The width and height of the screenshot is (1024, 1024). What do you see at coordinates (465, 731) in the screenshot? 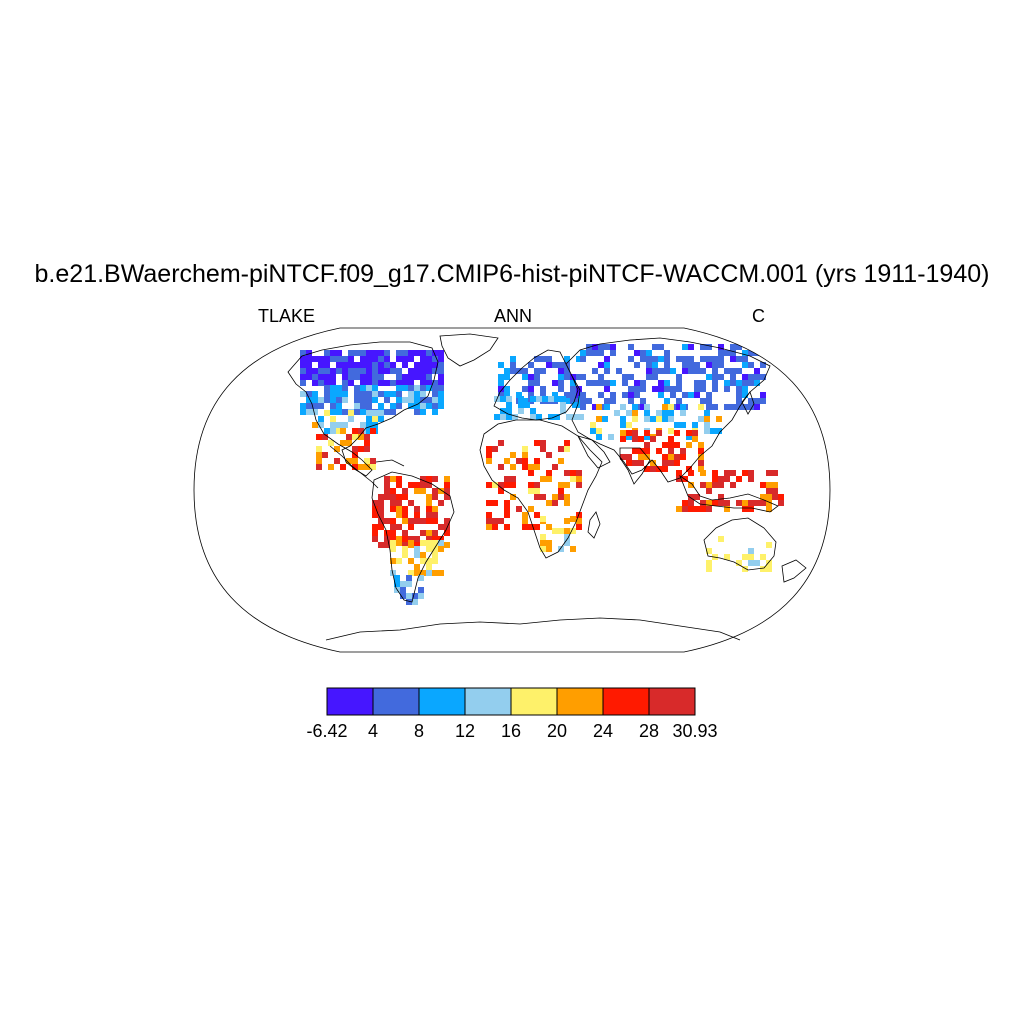
I see `colorbar-label: 12` at bounding box center [465, 731].